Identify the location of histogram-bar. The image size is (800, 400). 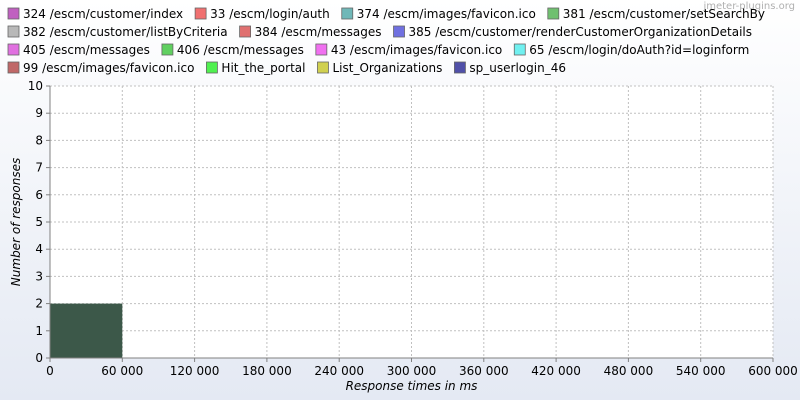
(86, 330).